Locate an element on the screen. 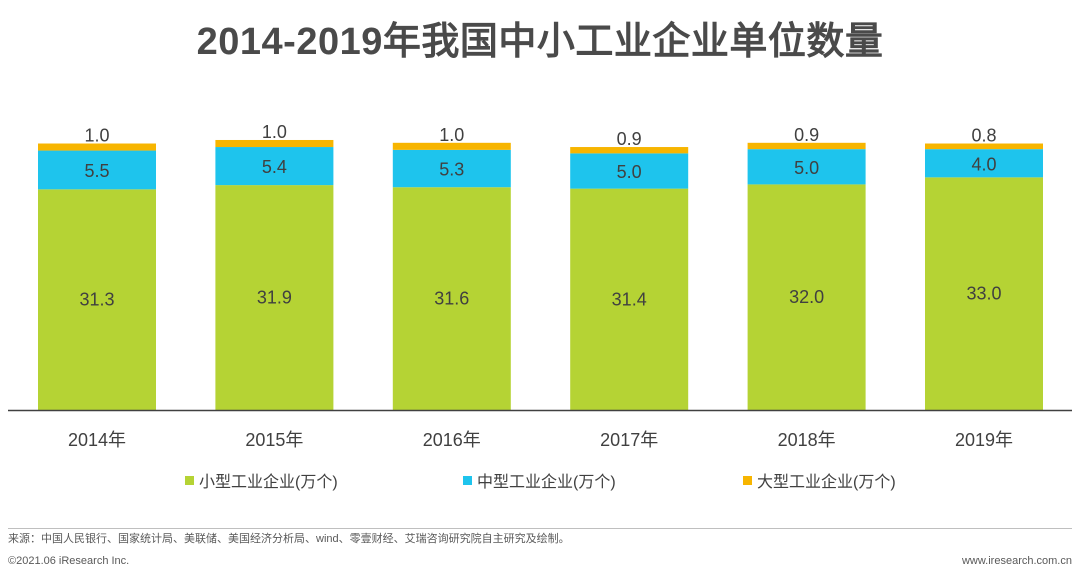 Image resolution: width=1080 pixels, height=582 pixels. data-label-medium-4: 5.0 is located at coordinates (629, 172).